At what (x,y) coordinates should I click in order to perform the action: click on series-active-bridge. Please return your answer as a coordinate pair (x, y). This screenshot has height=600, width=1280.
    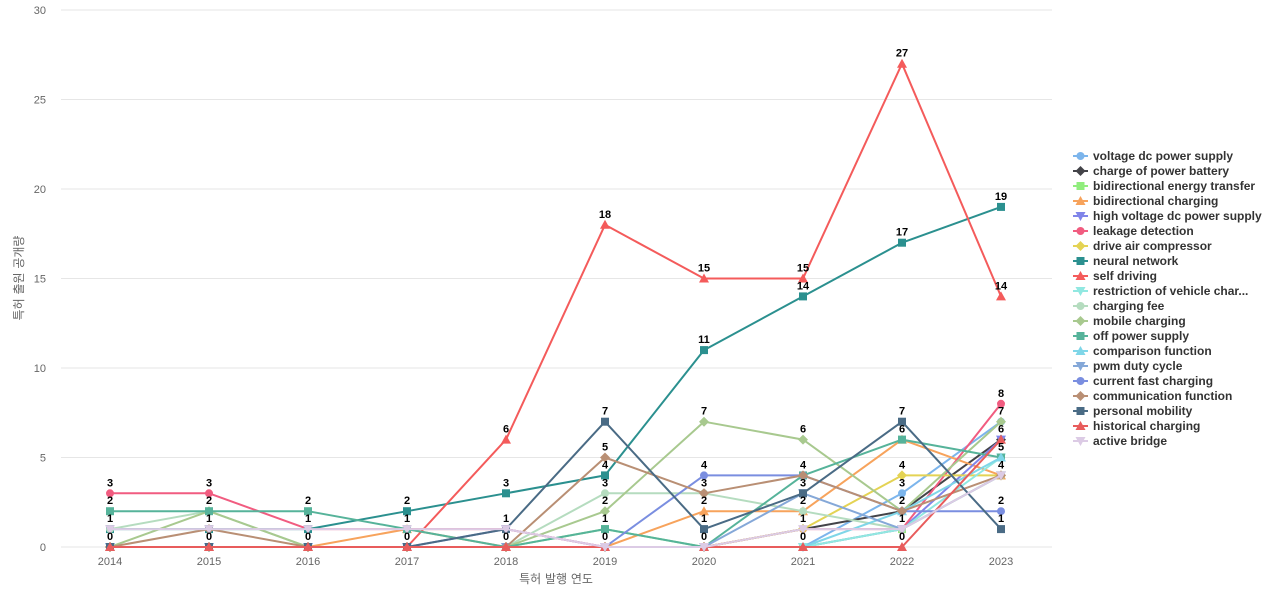
    Looking at the image, I should click on (555, 511).